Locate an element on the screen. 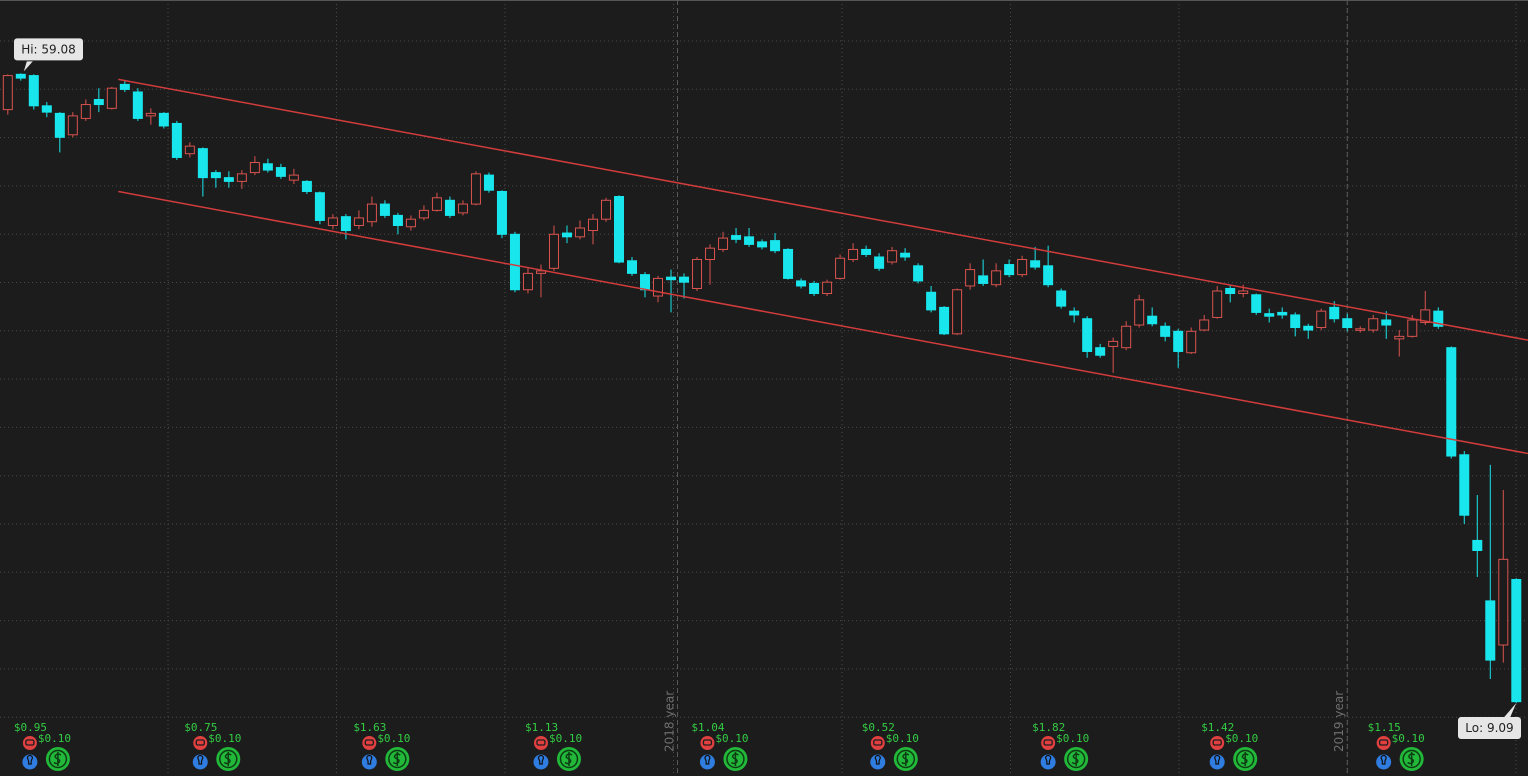  earnings-label: $0.95 is located at coordinates (30, 727).